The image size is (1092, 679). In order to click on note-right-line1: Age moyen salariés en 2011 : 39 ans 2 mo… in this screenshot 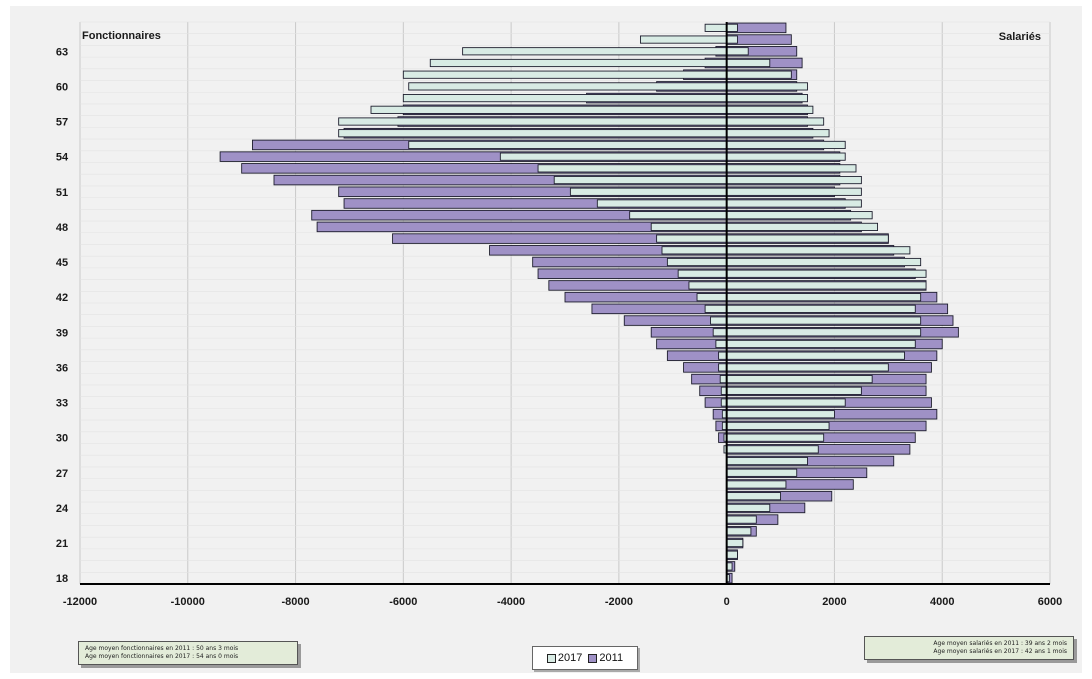, I will do `click(1000, 643)`.